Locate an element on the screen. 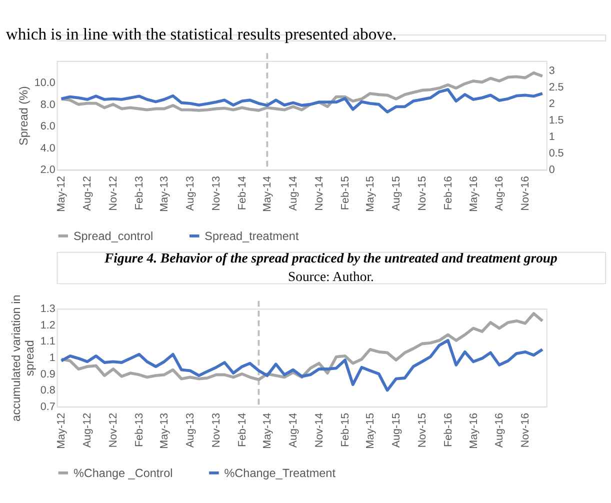 The image size is (611, 503). y2-tick-label: 3 is located at coordinates (551, 71).